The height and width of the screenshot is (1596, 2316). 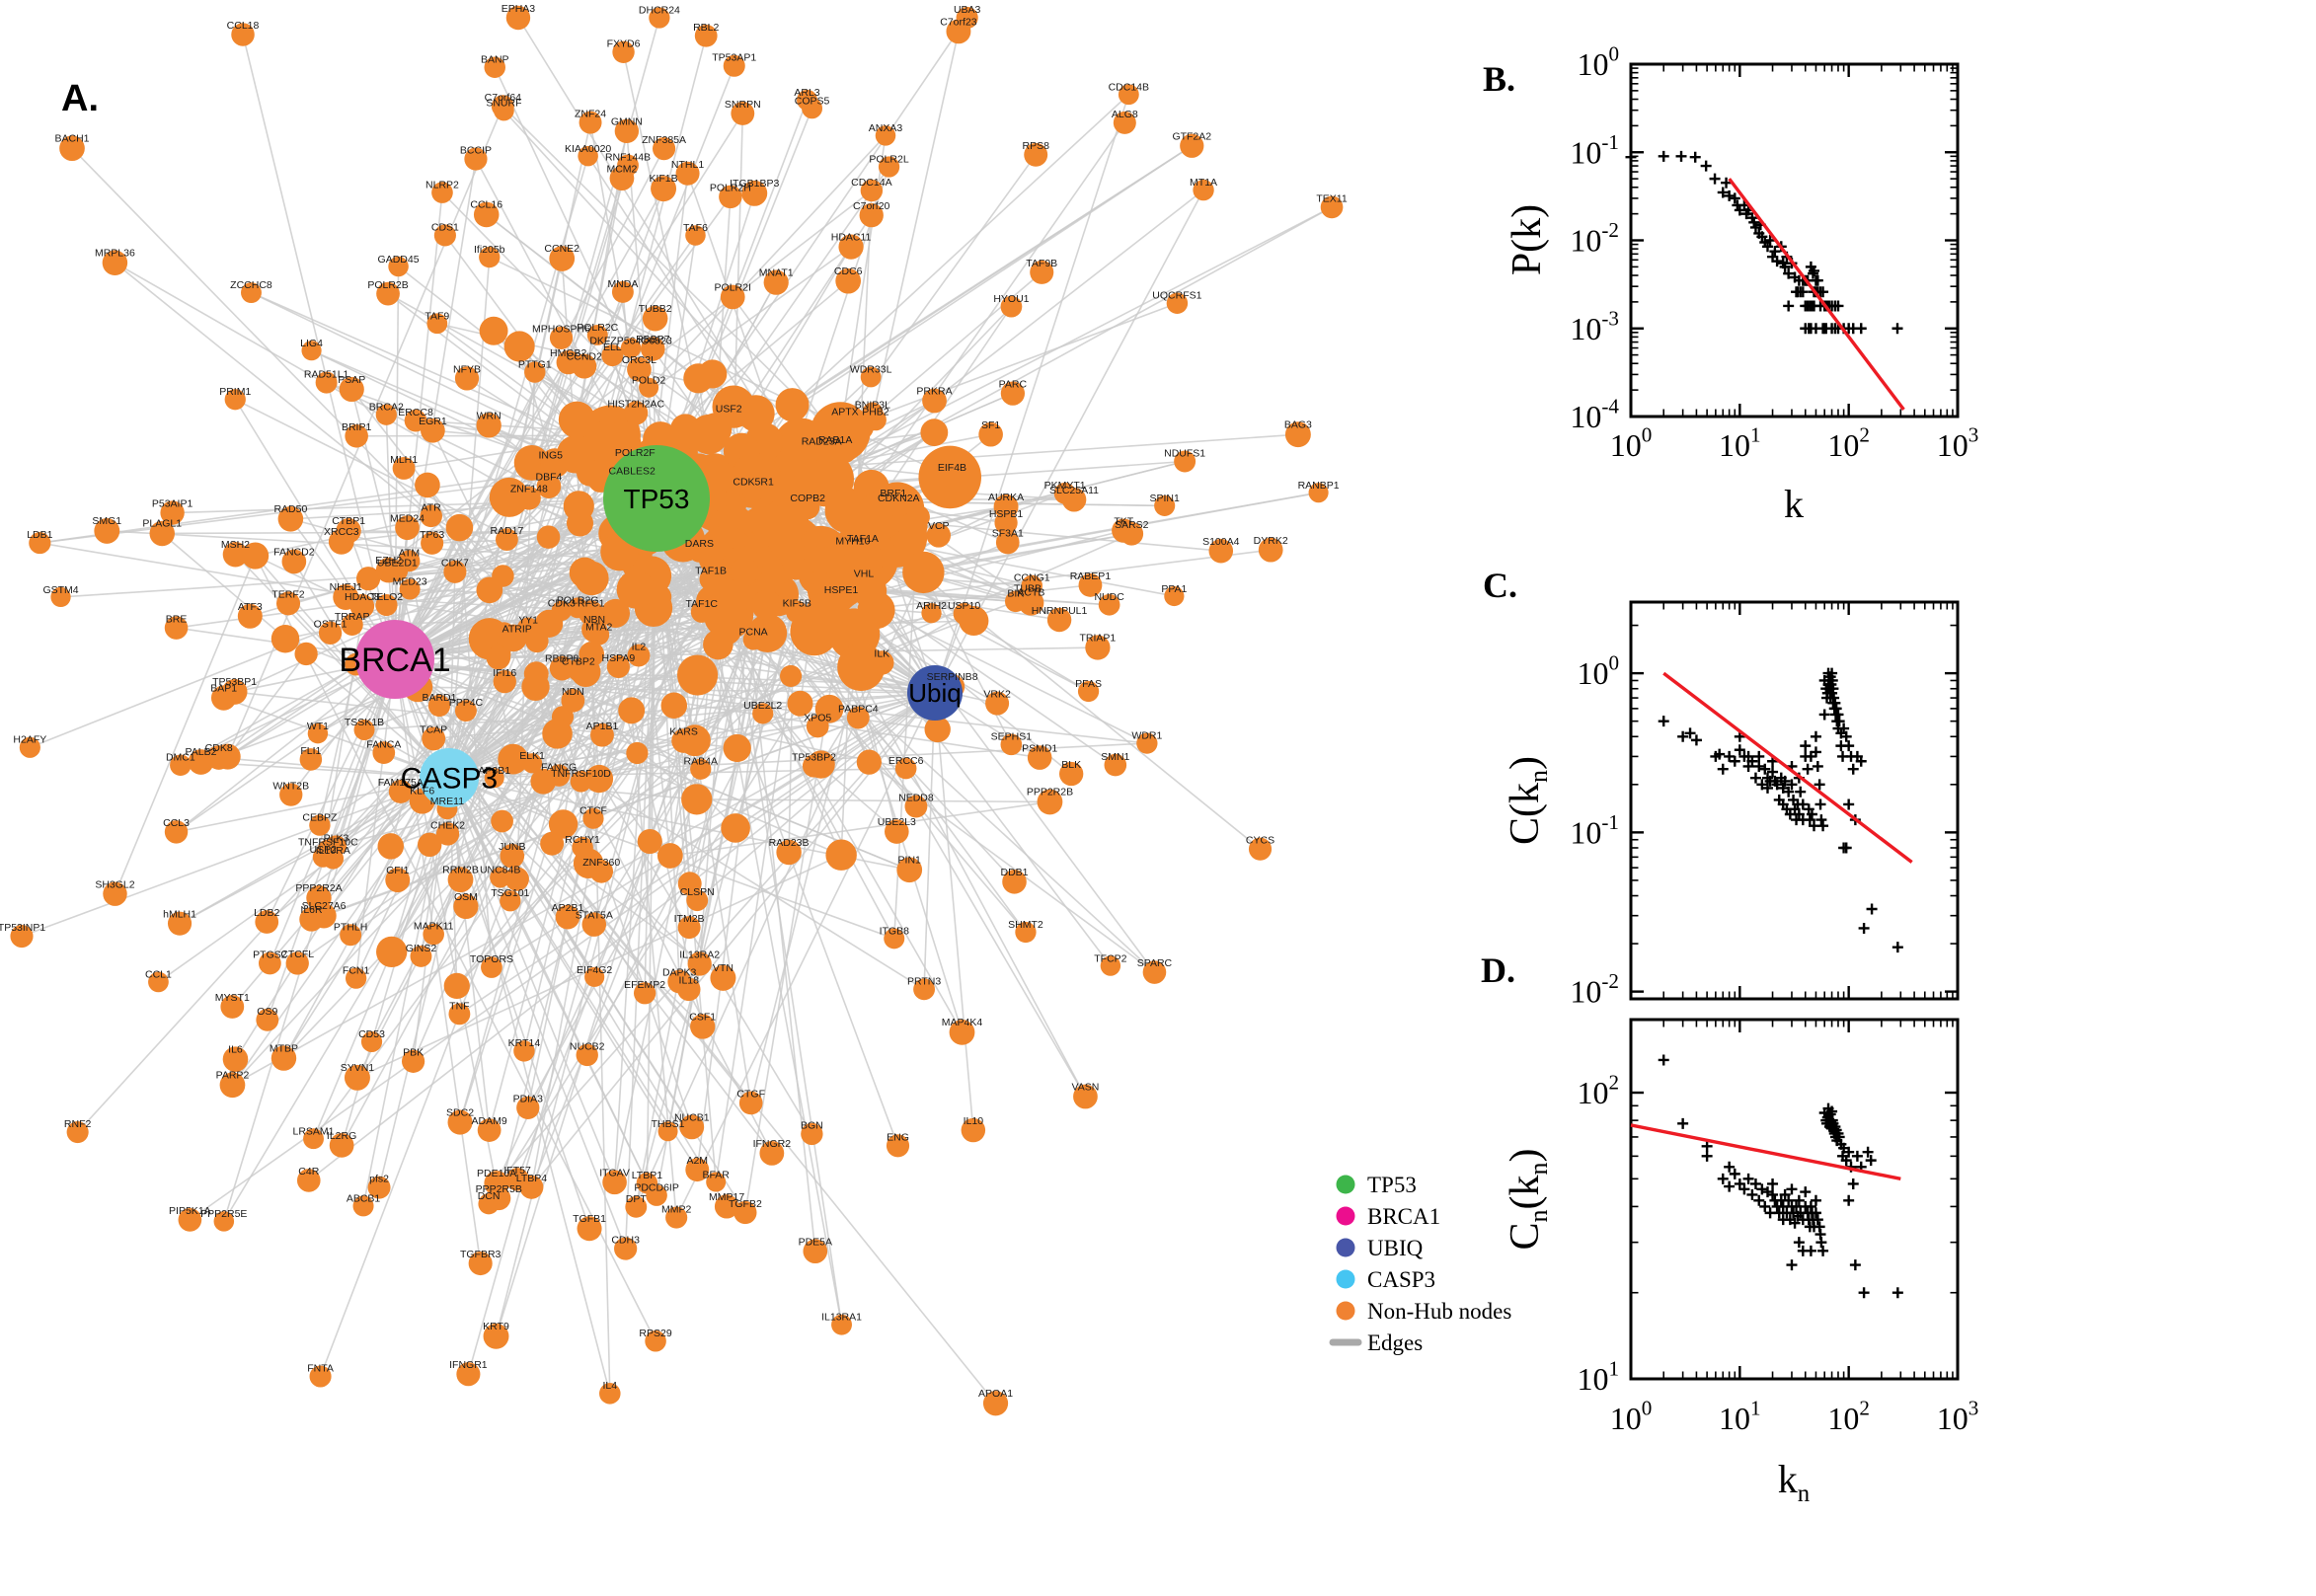 What do you see at coordinates (489, 1121) in the screenshot?
I see `node-label: ADAM9` at bounding box center [489, 1121].